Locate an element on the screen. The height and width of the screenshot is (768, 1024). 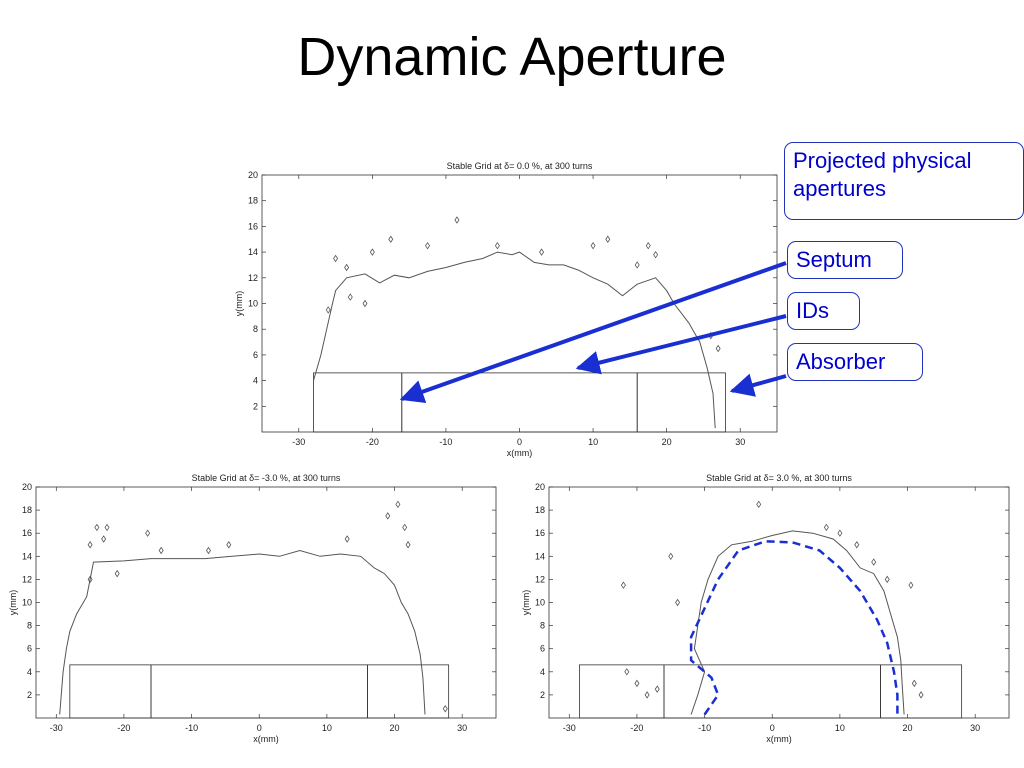
septum-arrow is located at coordinates (593, 332).